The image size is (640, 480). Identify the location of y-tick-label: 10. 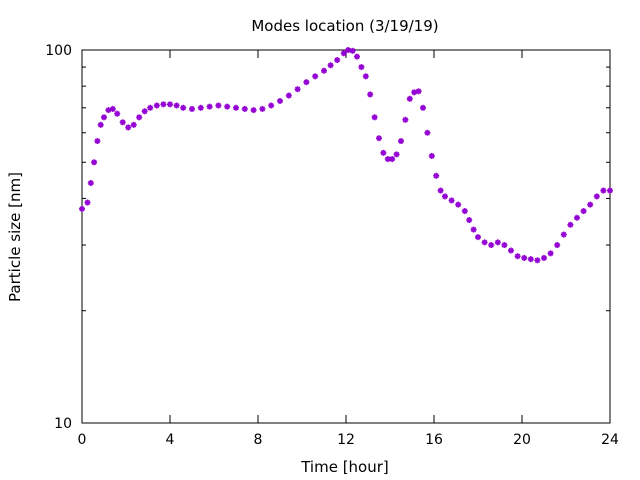
(63, 424).